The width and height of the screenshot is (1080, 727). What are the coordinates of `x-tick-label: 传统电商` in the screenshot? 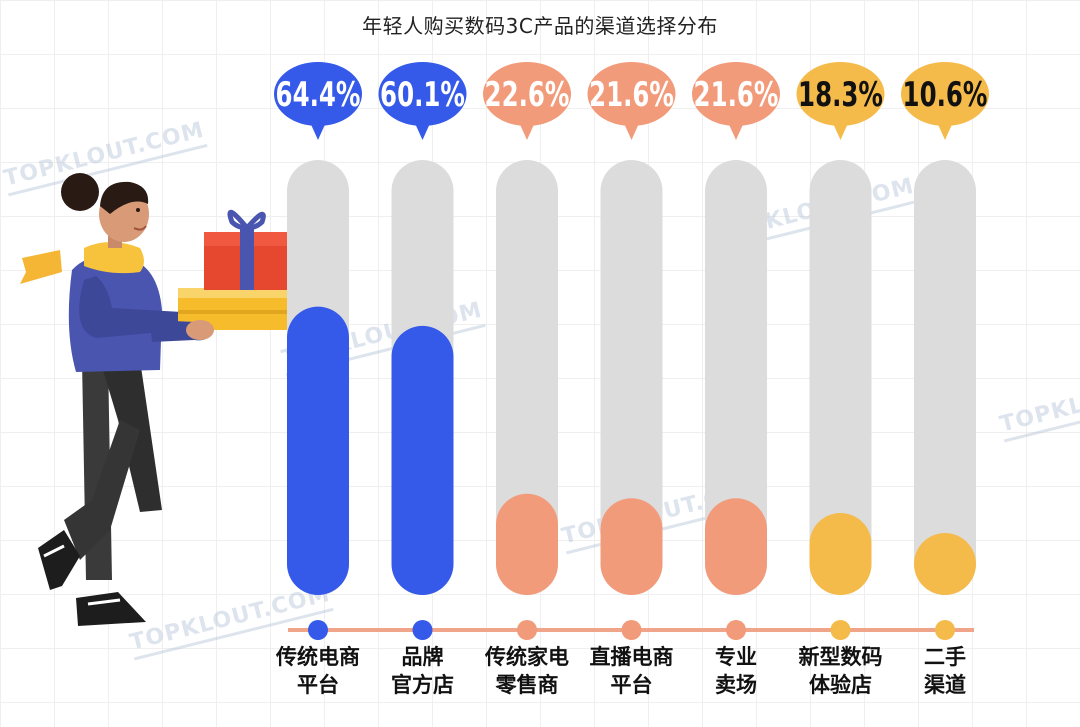 It's located at (317, 657).